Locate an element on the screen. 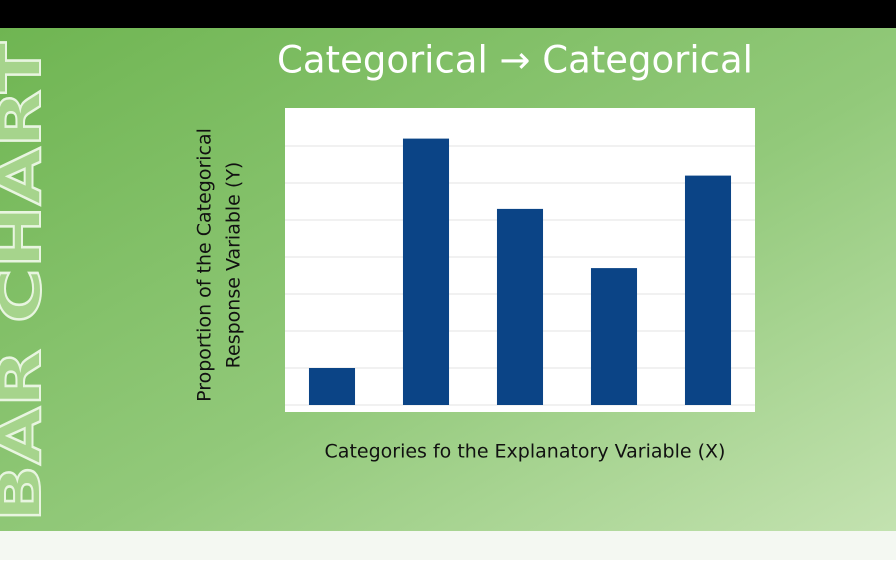 The height and width of the screenshot is (564, 896). top-bar is located at coordinates (448, 14).